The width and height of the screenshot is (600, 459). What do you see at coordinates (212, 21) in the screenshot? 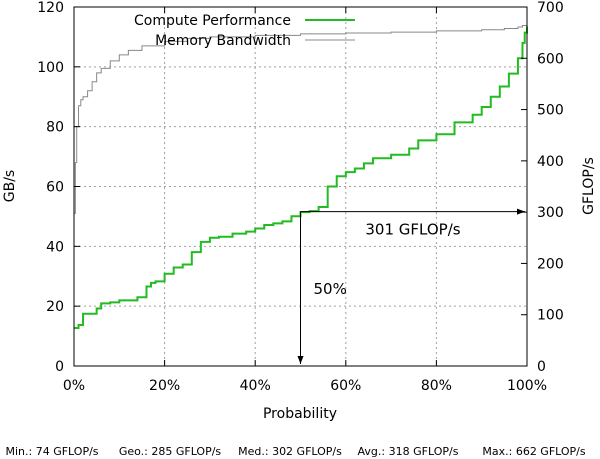
I see `legend-label-compute: Compute Performance` at bounding box center [212, 21].